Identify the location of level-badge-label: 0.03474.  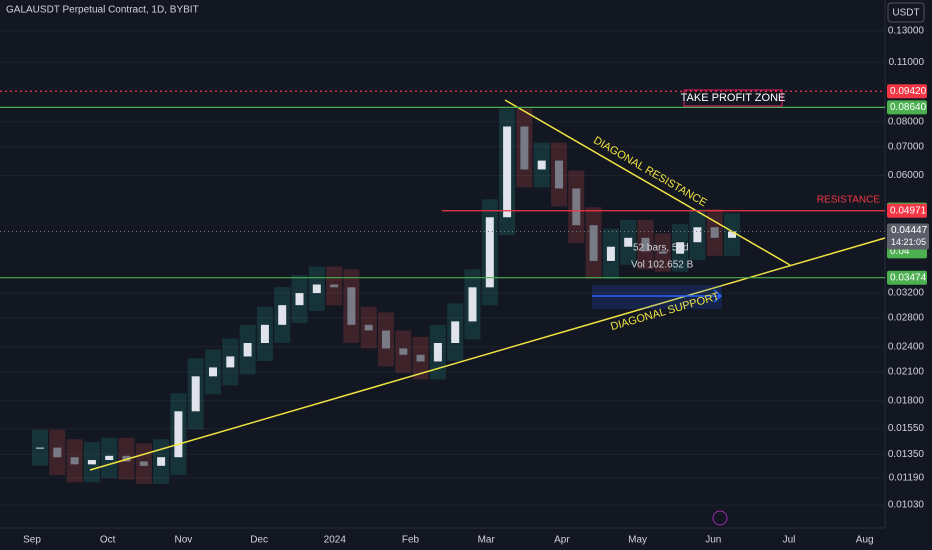
(908, 277).